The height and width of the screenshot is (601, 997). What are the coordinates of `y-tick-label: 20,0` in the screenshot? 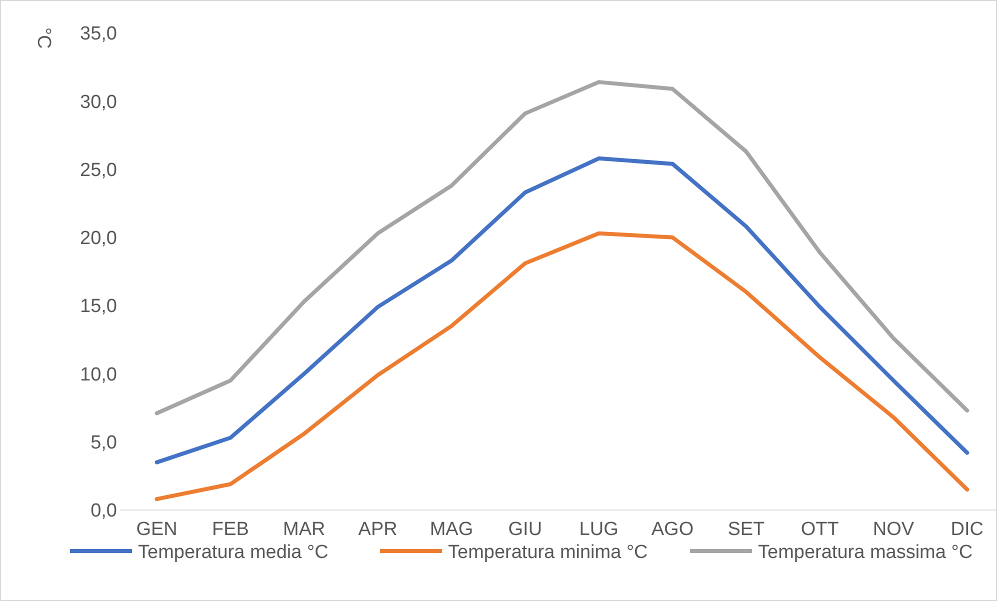 It's located at (98, 239).